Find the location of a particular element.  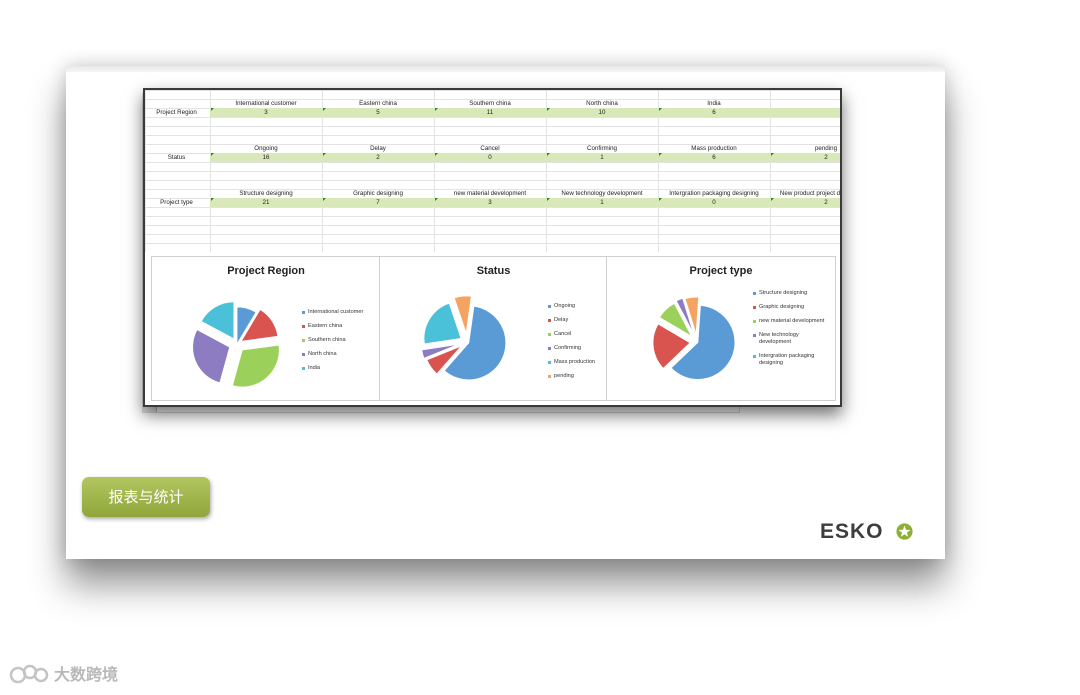

value-row: 3 5 11 10 6 is located at coordinates (525, 112).